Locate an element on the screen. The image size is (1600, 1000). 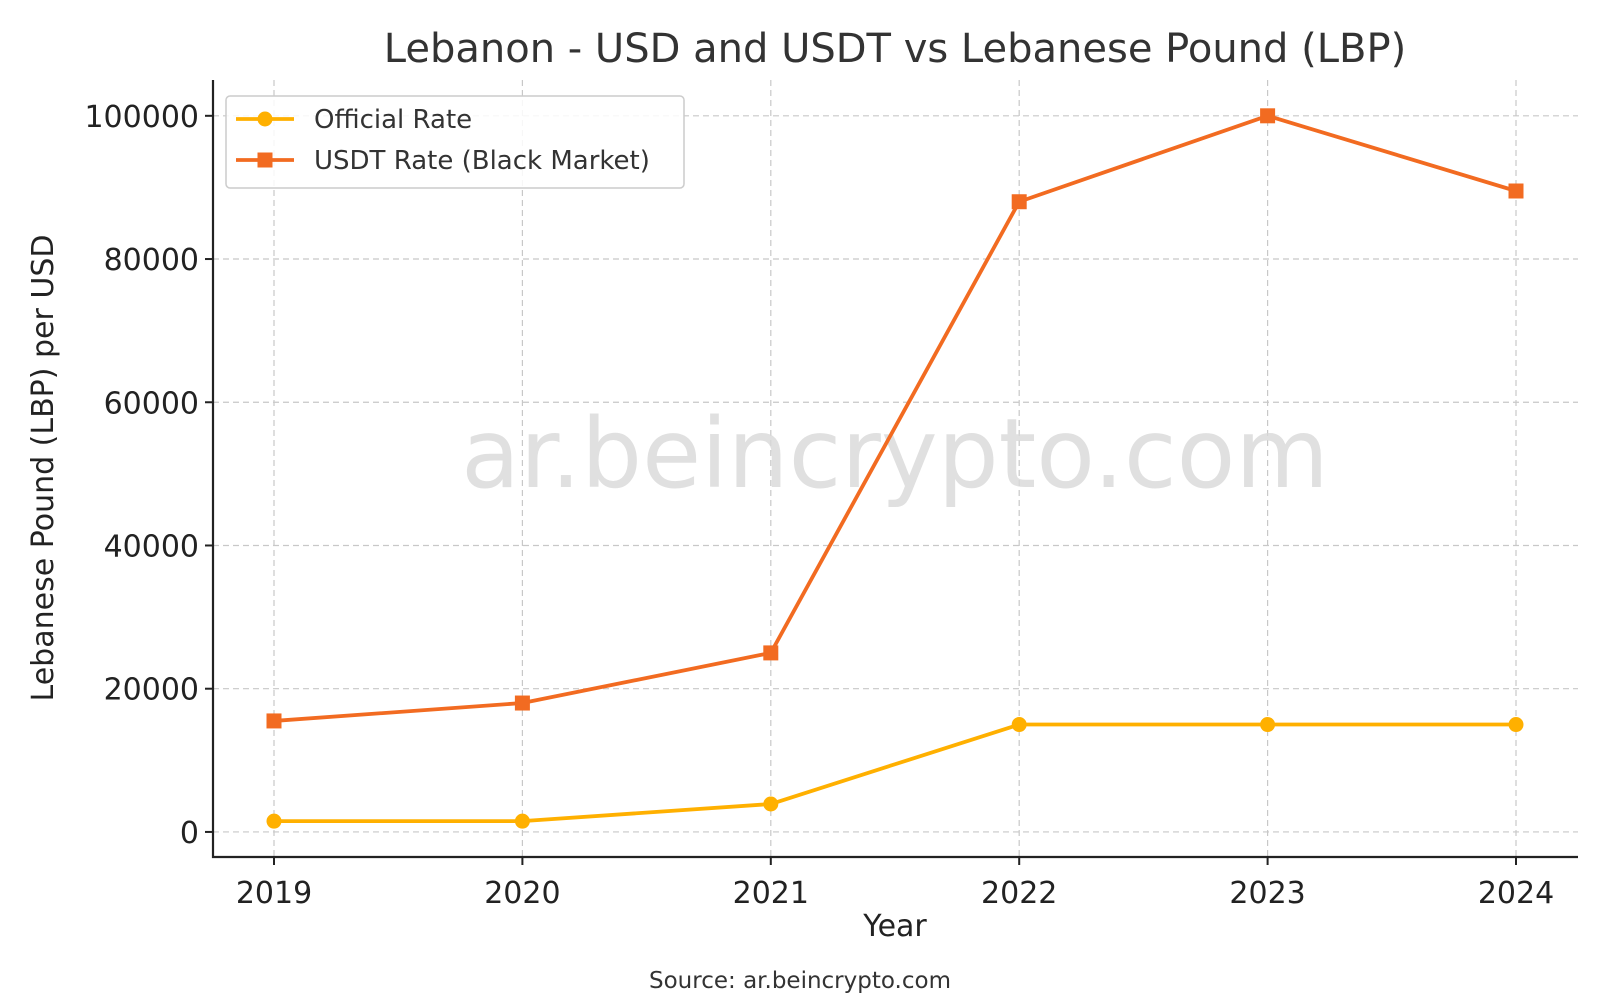
legend-item: USDT Rate (Black Market) is located at coordinates (443, 161).